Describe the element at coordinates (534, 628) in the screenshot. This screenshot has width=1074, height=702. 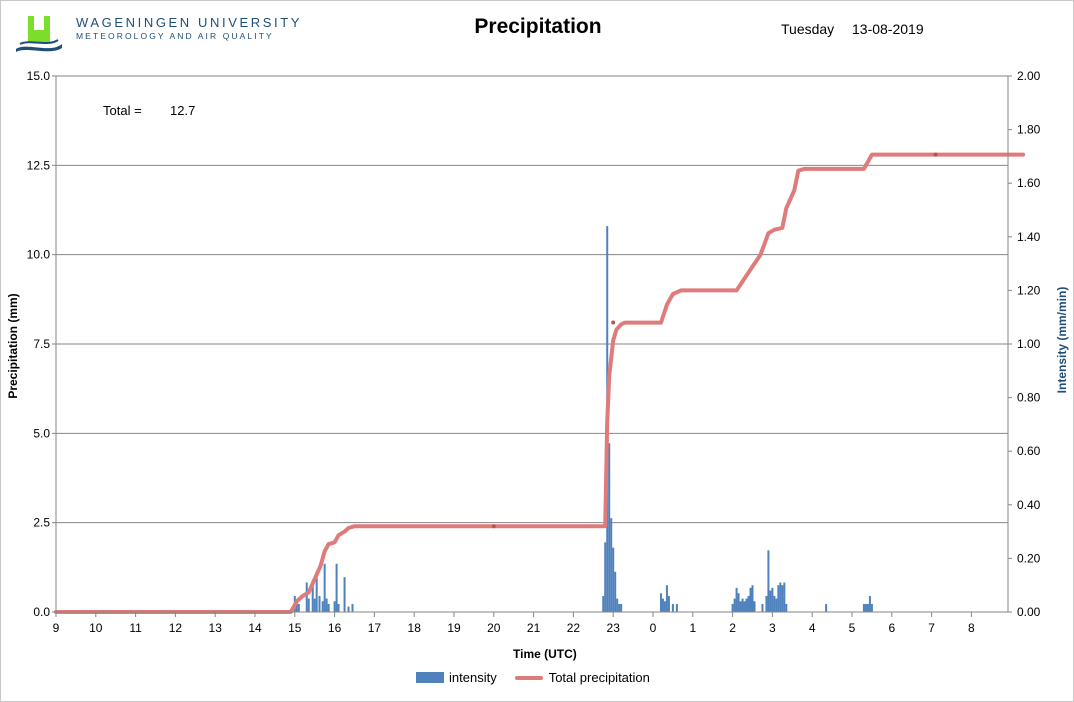
I see `x-tick-label: 21` at that location.